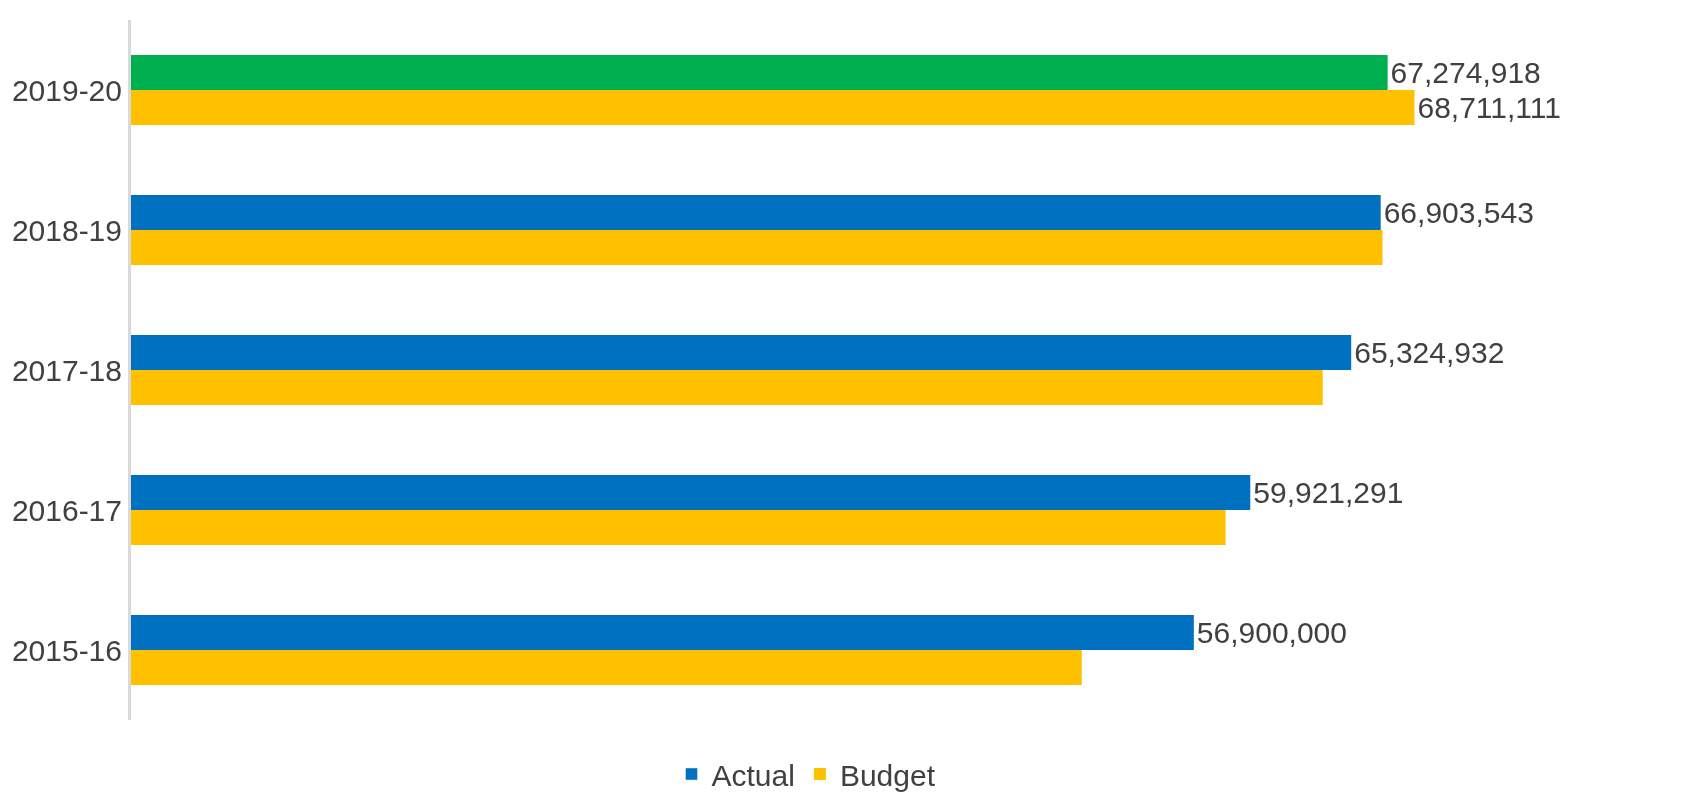 Image resolution: width=1682 pixels, height=812 pixels. Describe the element at coordinates (887, 775) in the screenshot. I see `legend-label: Budget` at that location.